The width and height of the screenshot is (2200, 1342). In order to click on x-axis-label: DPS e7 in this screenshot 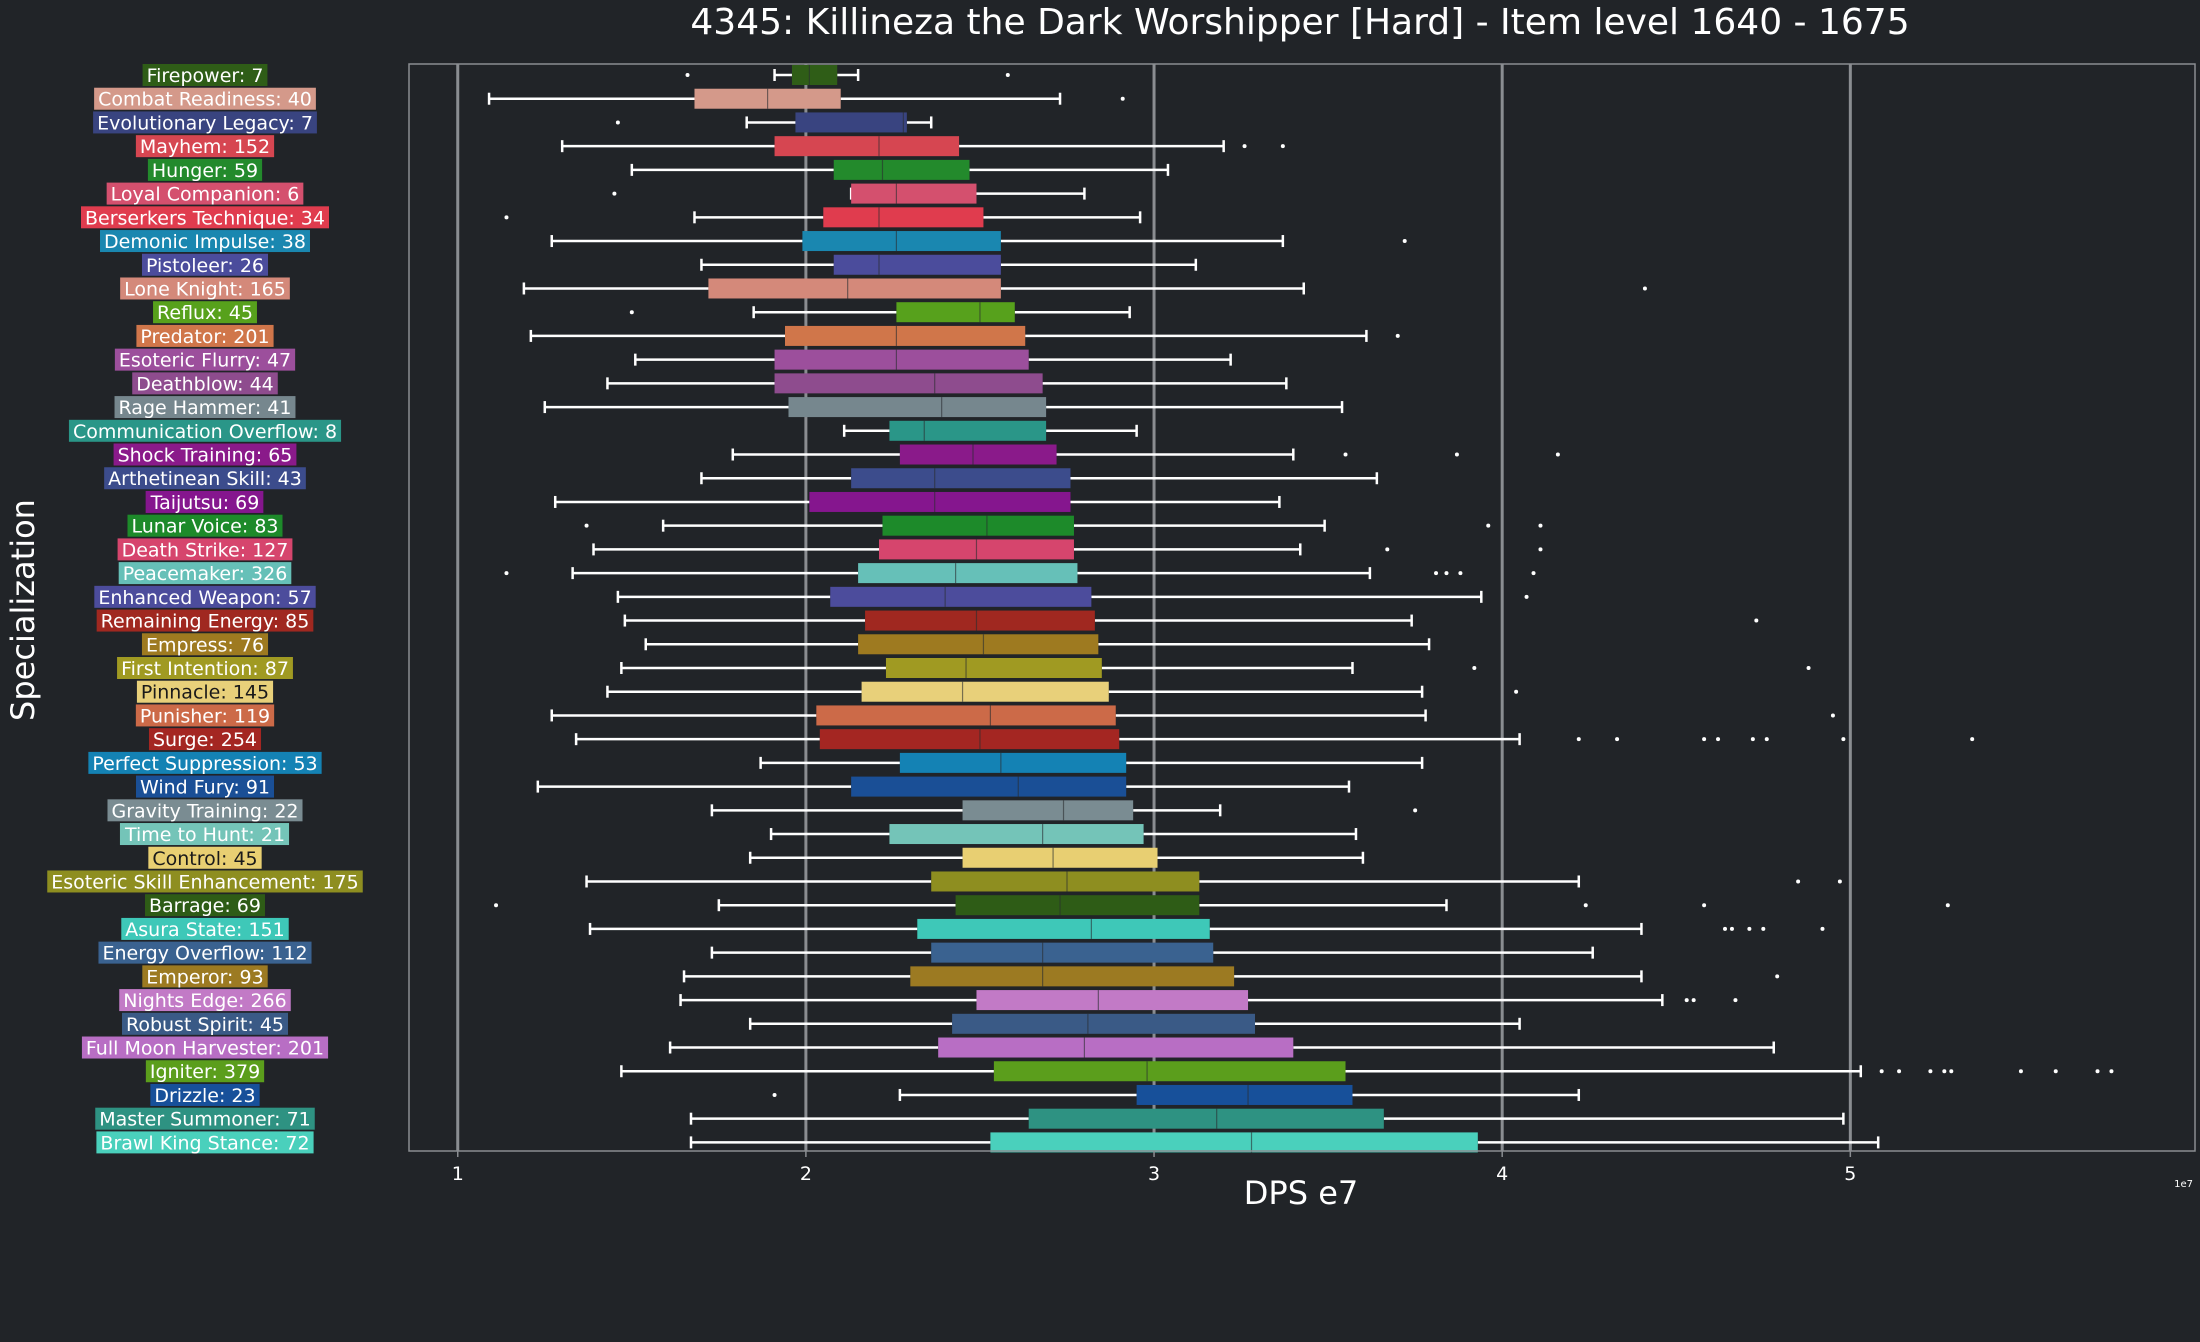, I will do `click(1301, 1193)`.